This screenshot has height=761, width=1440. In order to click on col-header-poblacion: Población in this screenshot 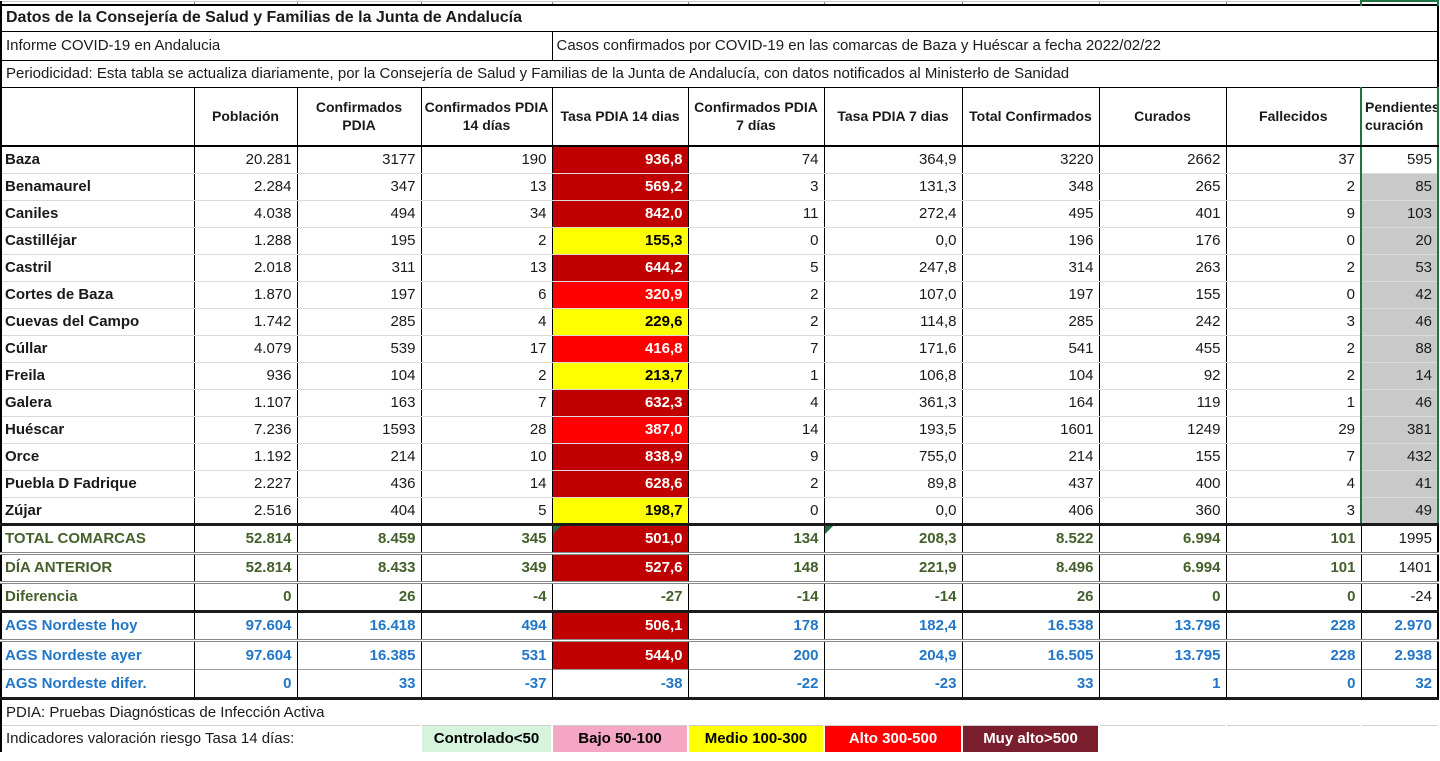, I will do `click(245, 117)`.